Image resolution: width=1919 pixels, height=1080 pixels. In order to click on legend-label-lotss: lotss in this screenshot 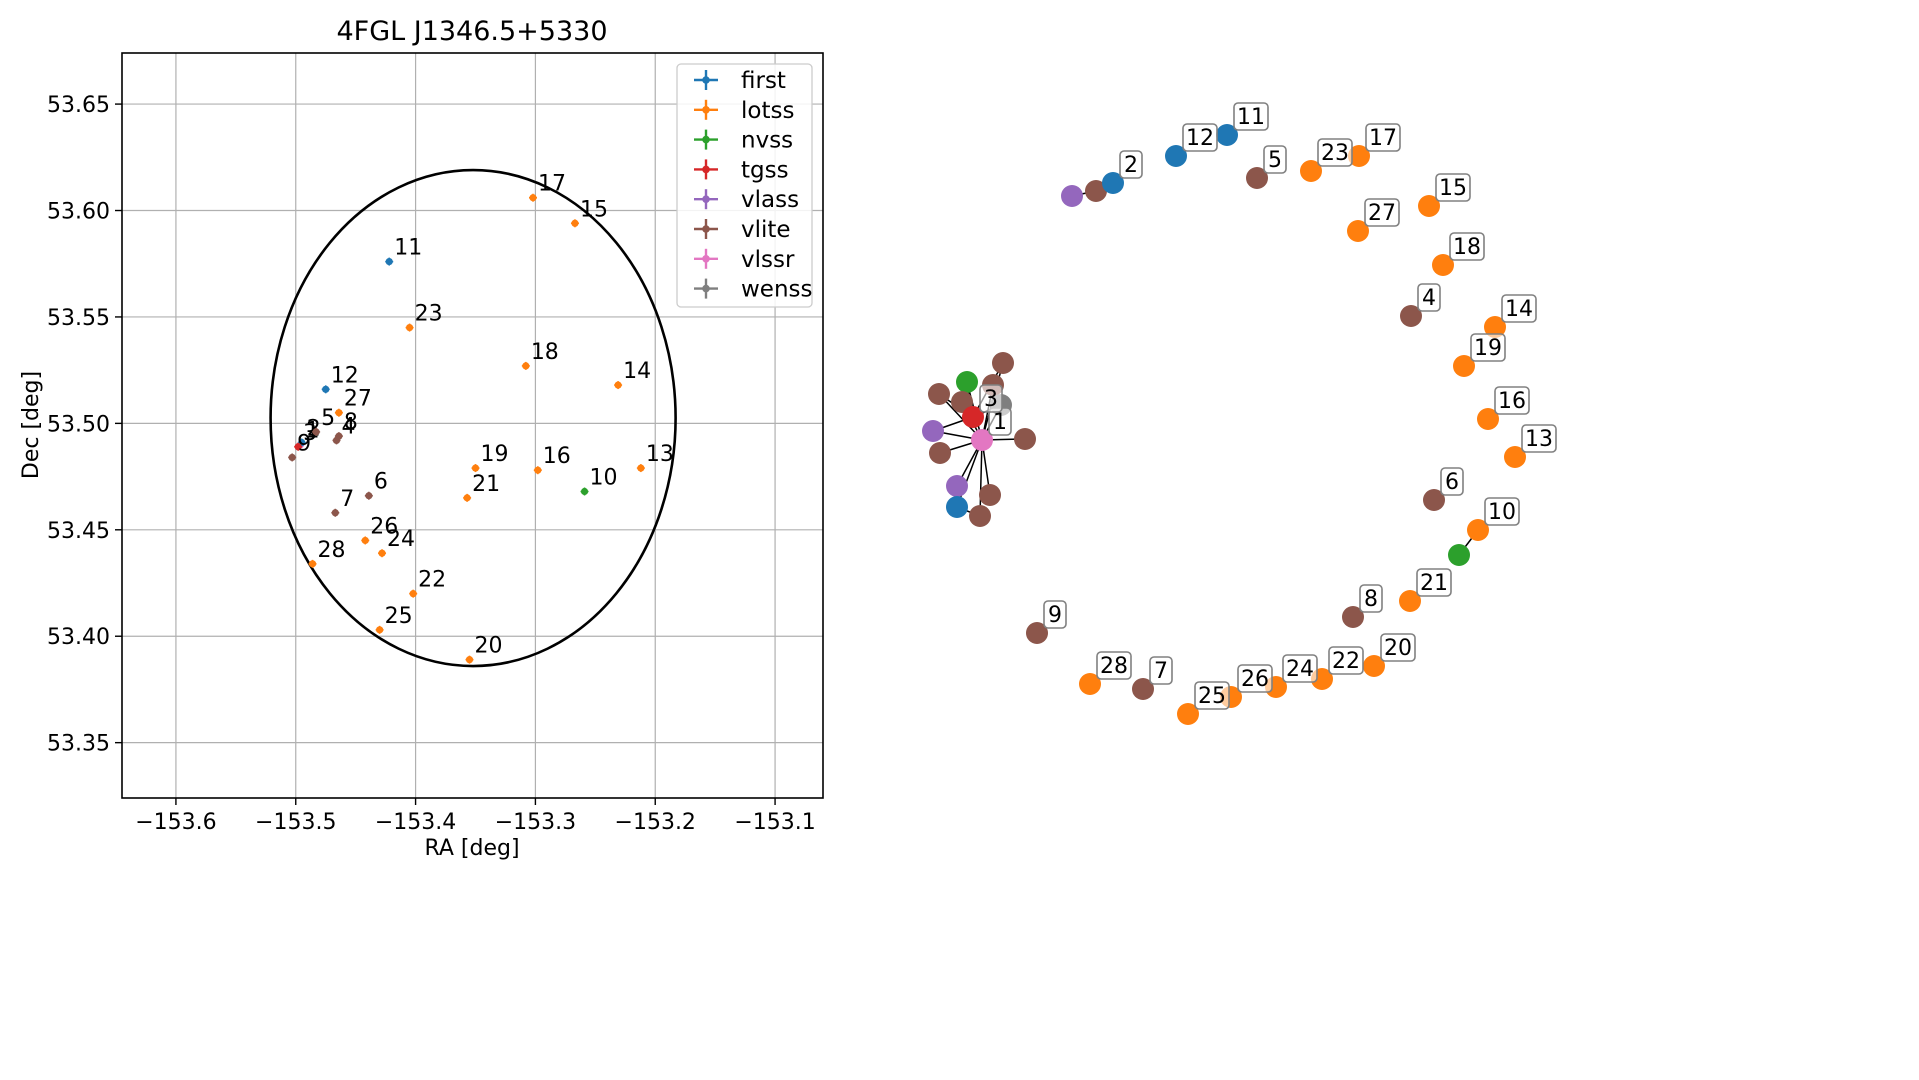, I will do `click(767, 111)`.